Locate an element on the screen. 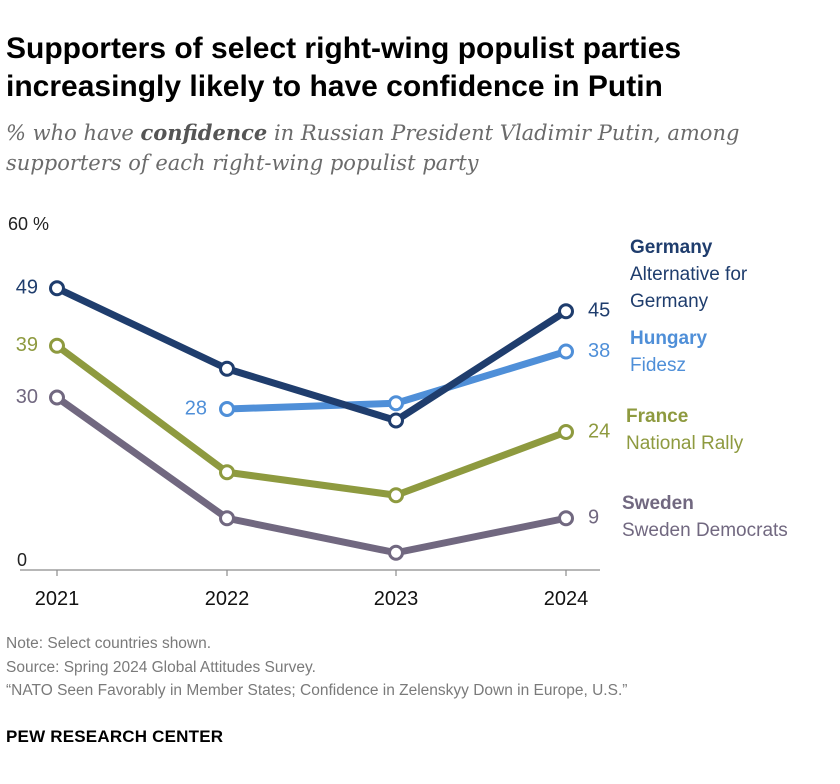 The width and height of the screenshot is (840, 784). org-name: PEW RESEARCH CENTER is located at coordinates (115, 736).